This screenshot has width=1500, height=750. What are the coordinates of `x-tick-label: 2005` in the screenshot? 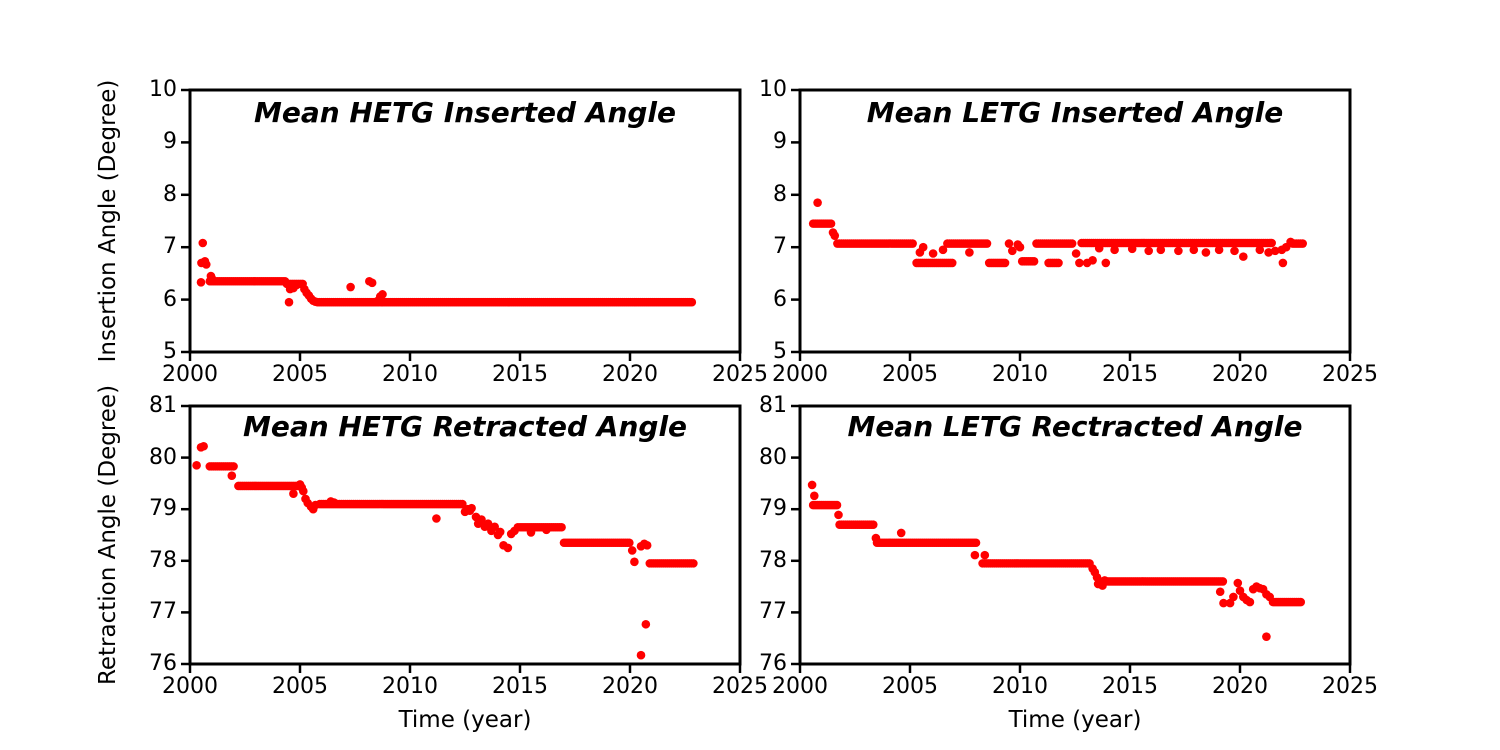 It's located at (910, 686).